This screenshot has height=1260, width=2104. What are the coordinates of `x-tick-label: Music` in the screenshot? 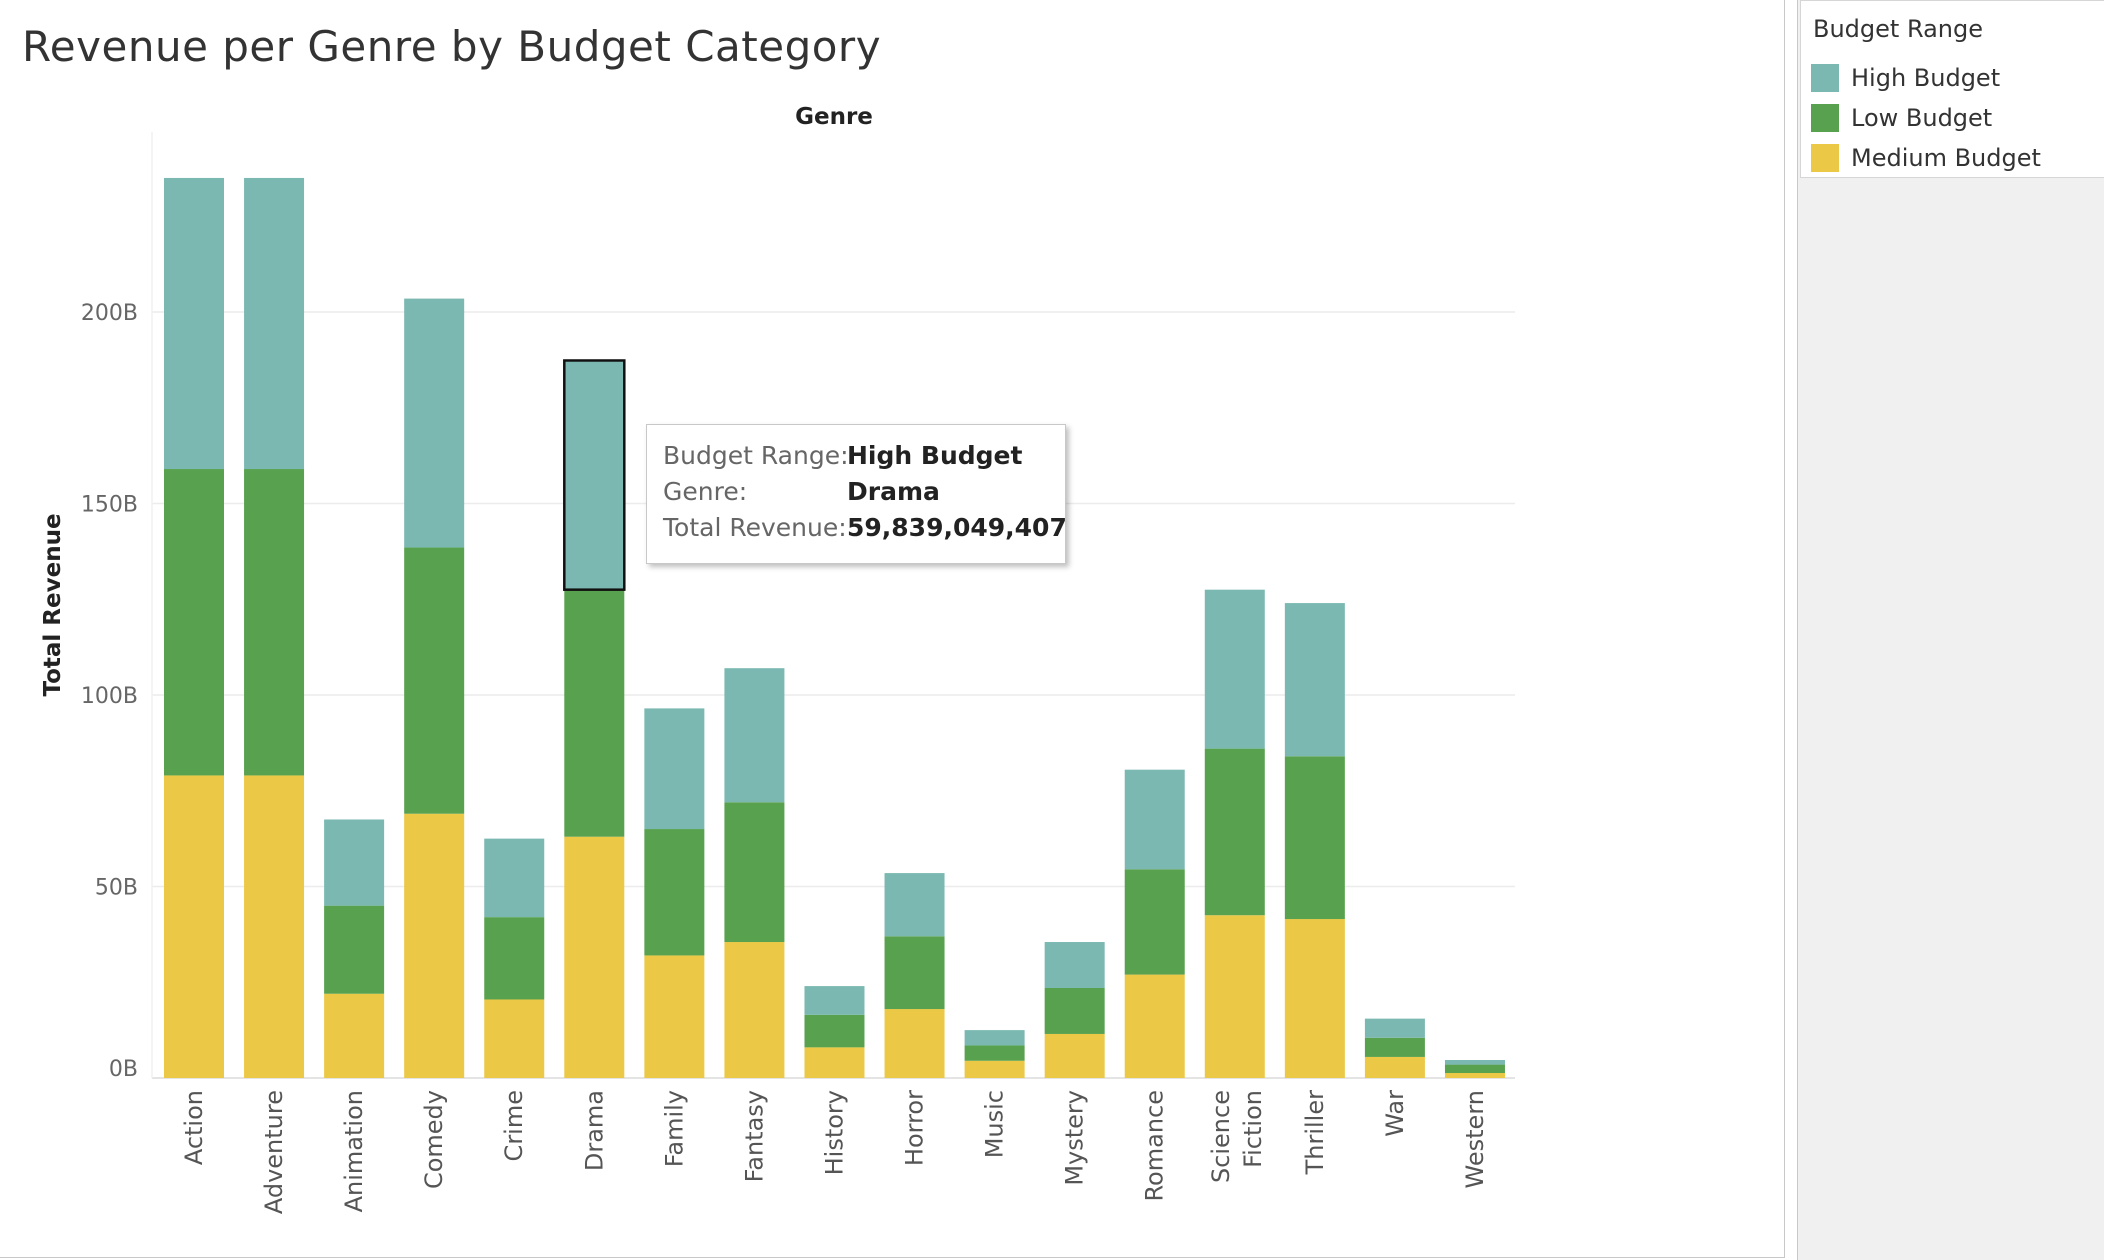 It's located at (995, 1124).